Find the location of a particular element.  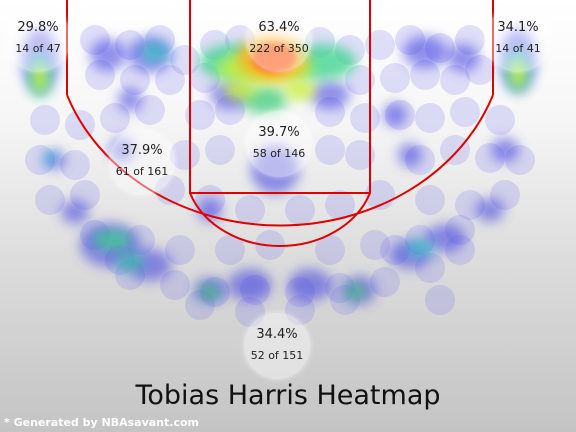

credit-text: * Generated by NBAsavant.com is located at coordinates (101, 422).